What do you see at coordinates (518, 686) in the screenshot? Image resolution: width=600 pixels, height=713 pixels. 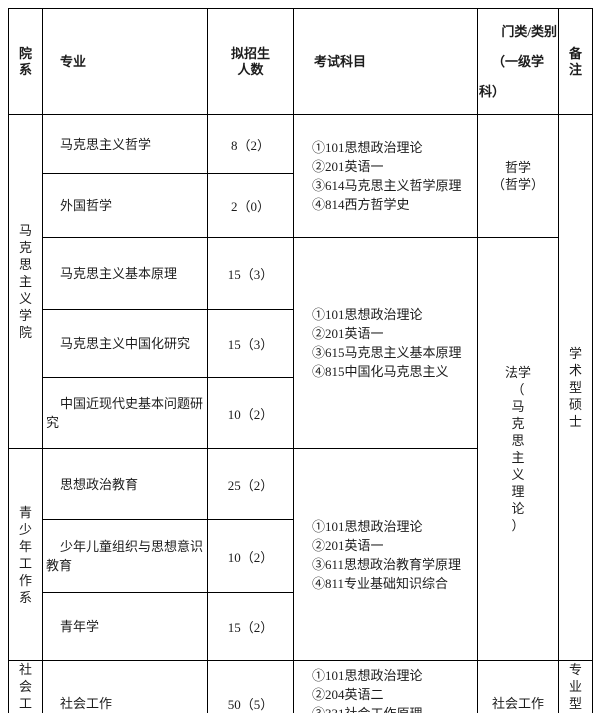 I see `category-cell-social-work: 社会工作` at bounding box center [518, 686].